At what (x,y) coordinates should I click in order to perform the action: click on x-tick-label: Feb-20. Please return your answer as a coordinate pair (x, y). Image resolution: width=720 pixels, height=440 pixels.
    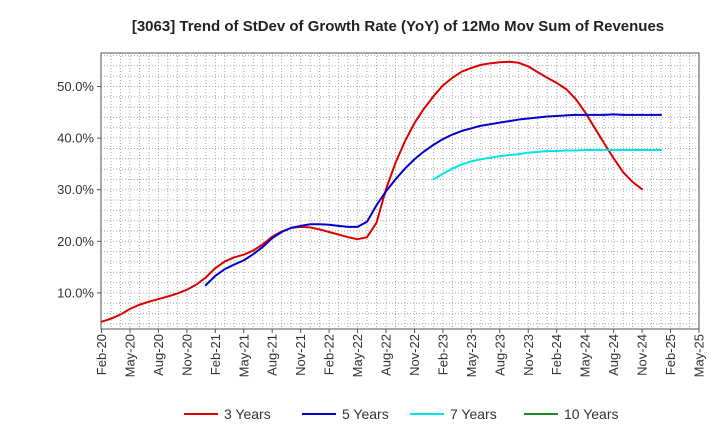
    Looking at the image, I should click on (101, 354).